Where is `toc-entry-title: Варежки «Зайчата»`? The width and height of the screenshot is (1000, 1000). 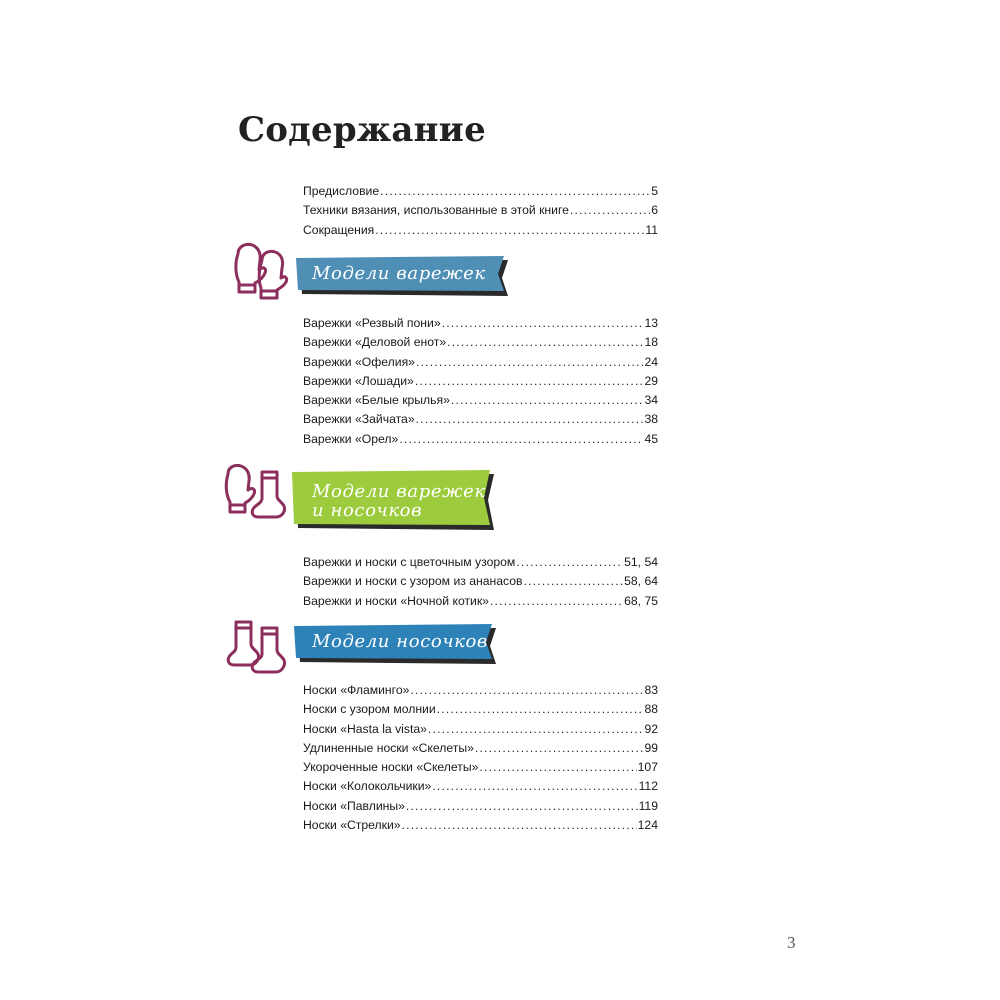
toc-entry-title: Варежки «Зайчата» is located at coordinates (359, 419).